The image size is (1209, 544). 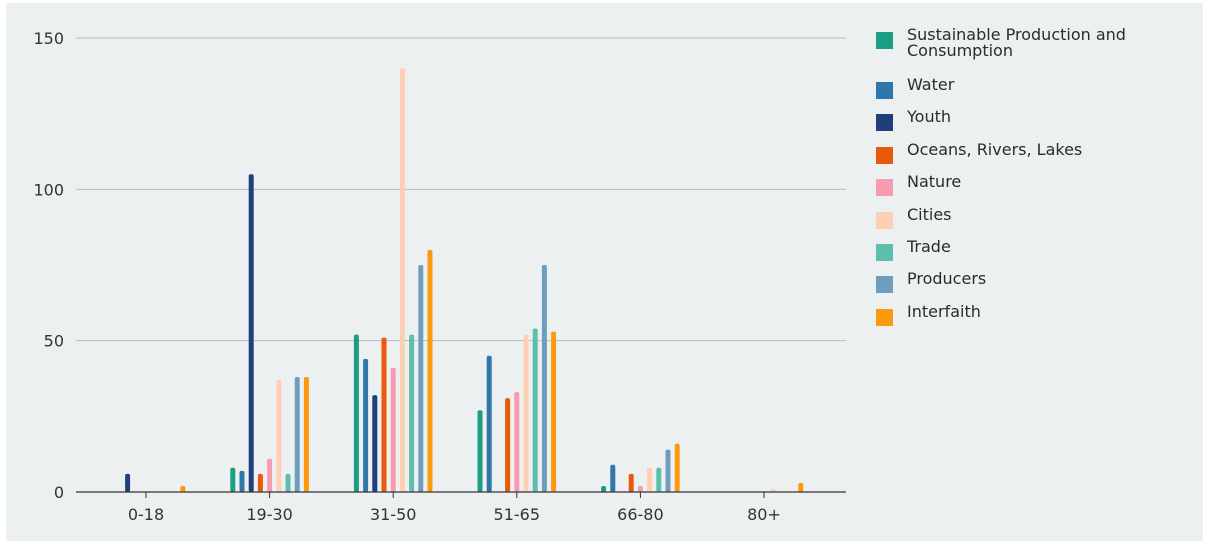 What do you see at coordinates (947, 279) in the screenshot?
I see `legend-label: Producers` at bounding box center [947, 279].